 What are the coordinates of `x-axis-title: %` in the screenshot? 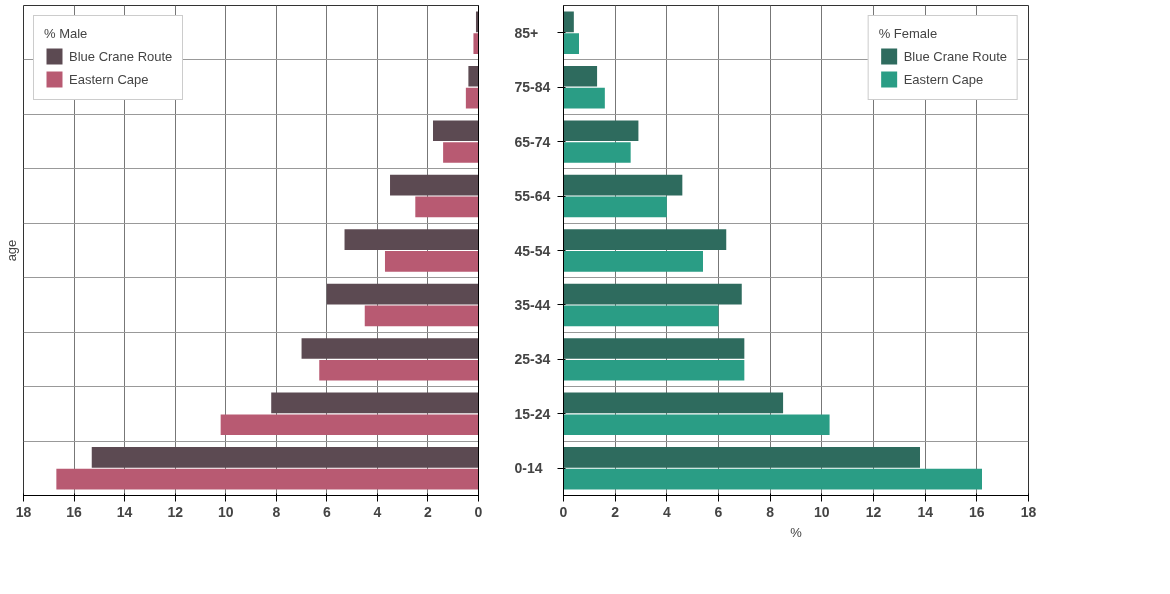 It's located at (796, 532).